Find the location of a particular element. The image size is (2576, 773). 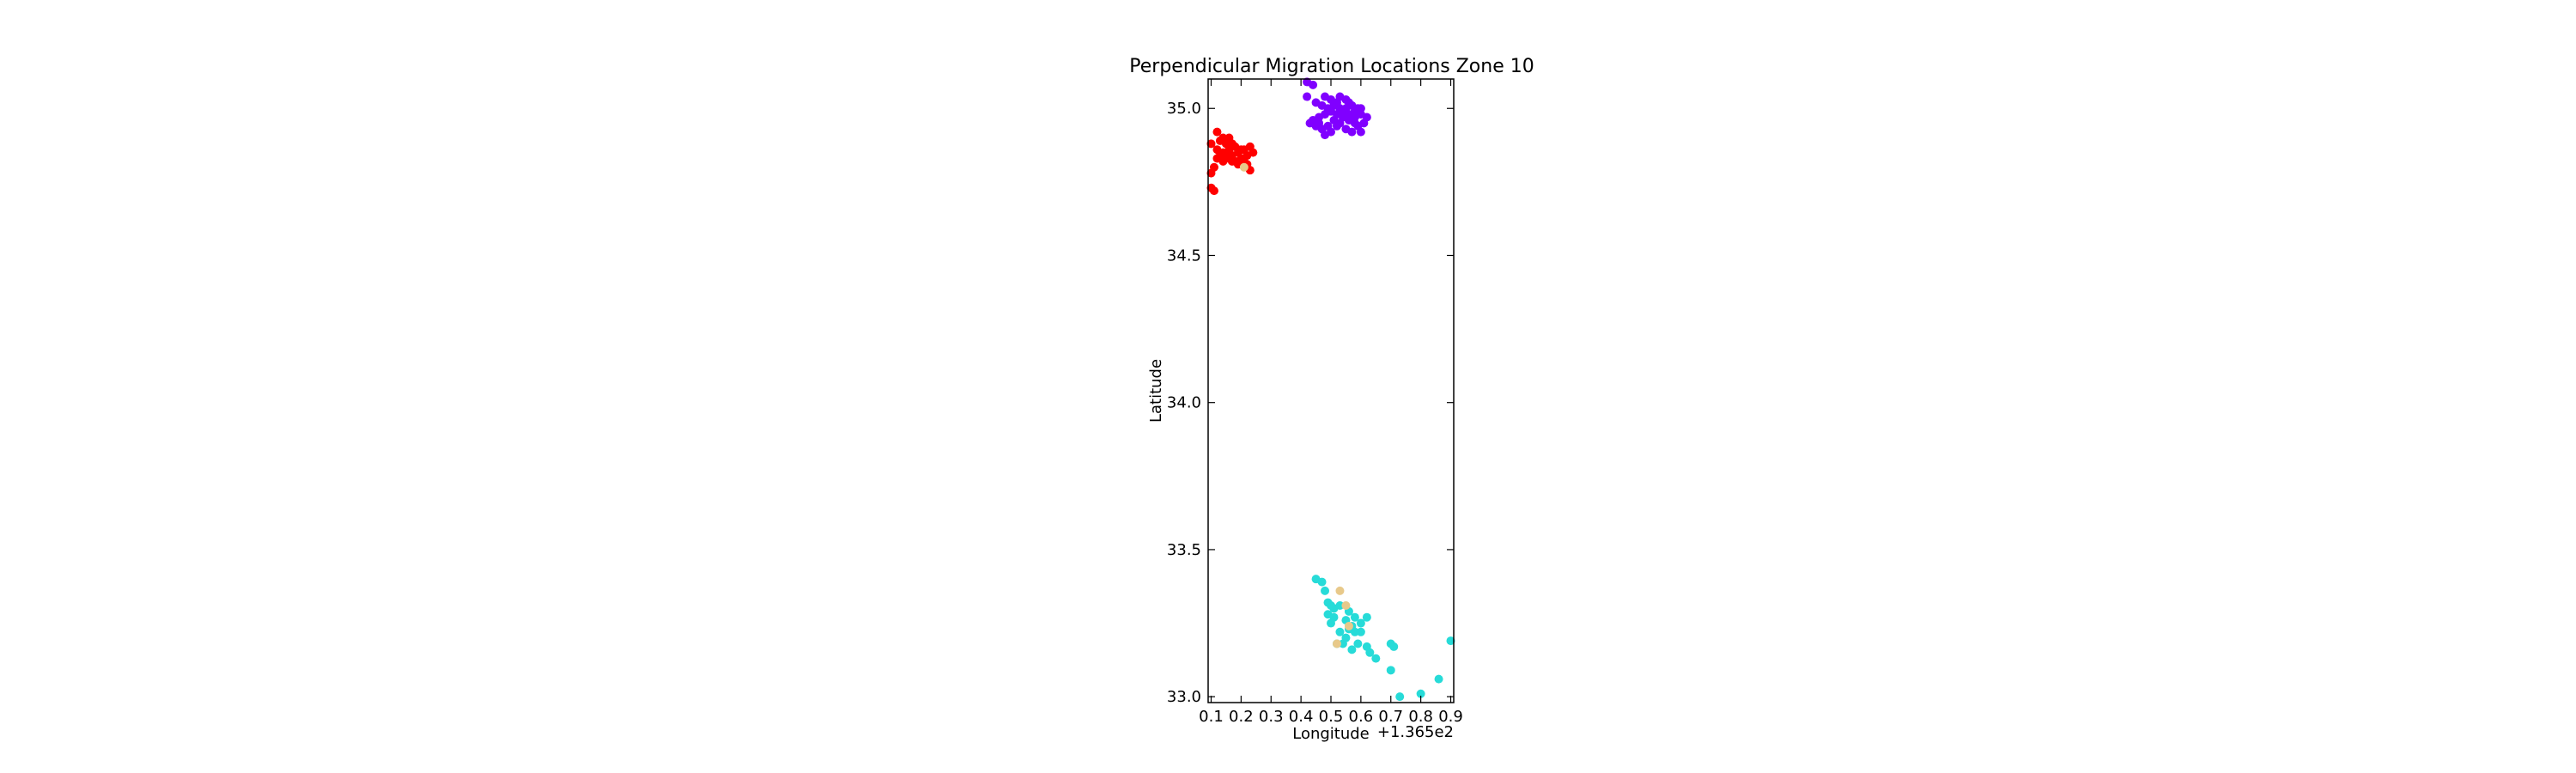

x-tick-label: 0.1 is located at coordinates (1211, 717).